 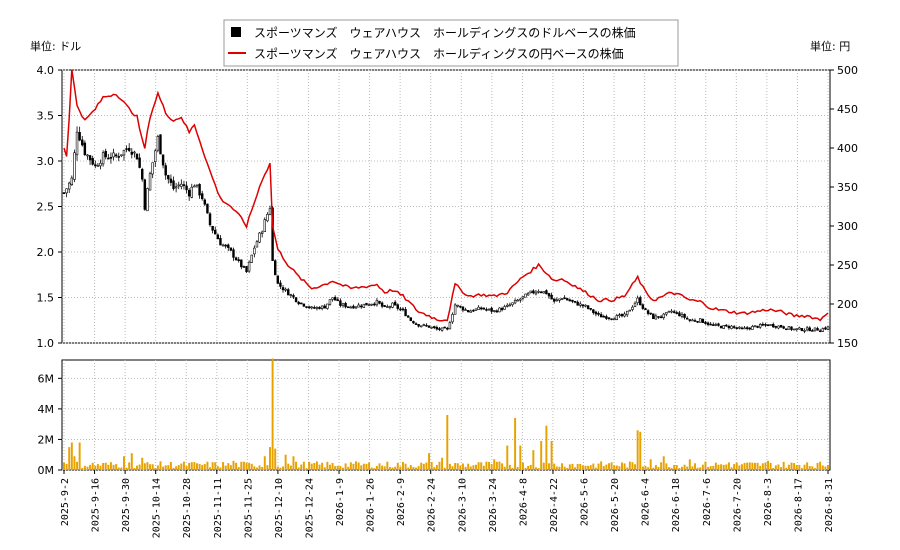 I want to click on y-left-ticks: 1.0 1.5 2.0 2.5 3.0 3.5 4.0, so click(x=49, y=207).